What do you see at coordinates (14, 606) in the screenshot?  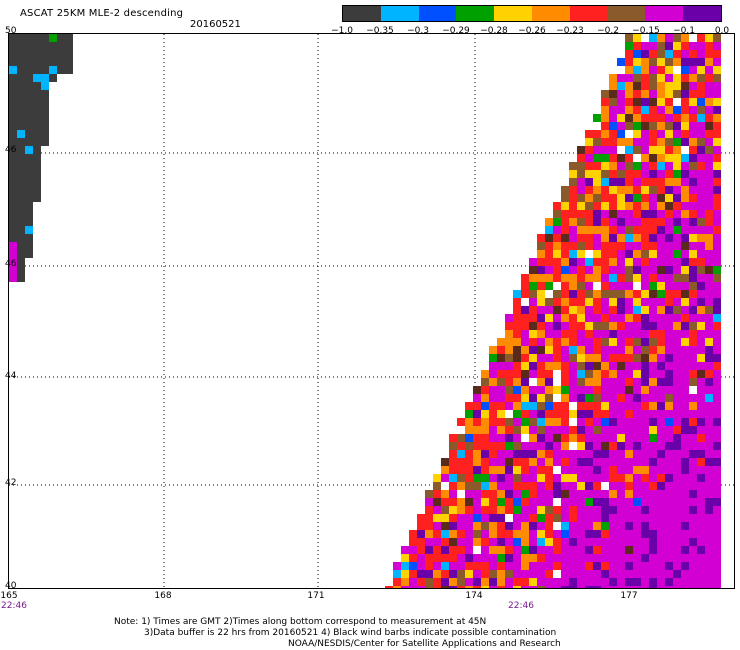 I see `time-label-left: 22:46` at bounding box center [14, 606].